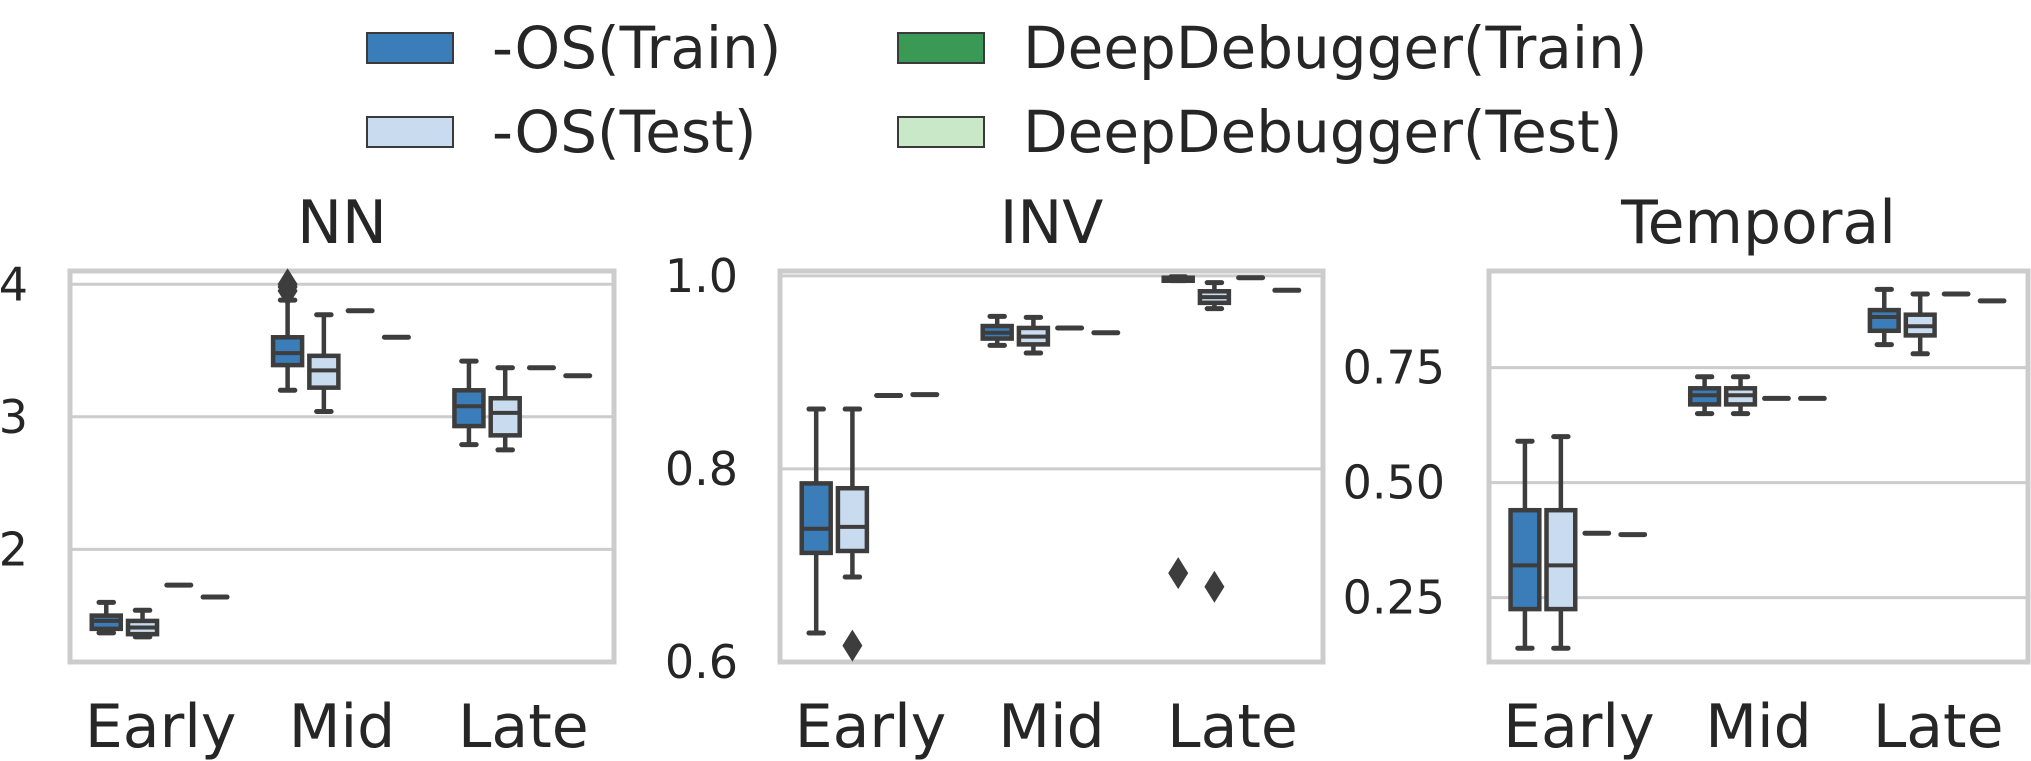 The width and height of the screenshot is (2031, 761). What do you see at coordinates (624, 132) in the screenshot?
I see `legend-label-os-test: -OS(Test)` at bounding box center [624, 132].